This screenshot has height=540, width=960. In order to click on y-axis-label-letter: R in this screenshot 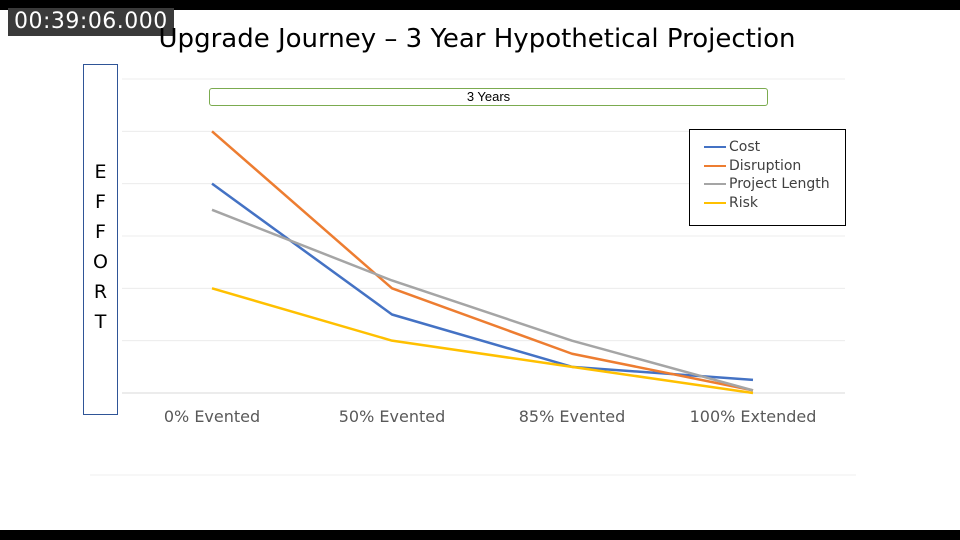, I will do `click(100, 292)`.